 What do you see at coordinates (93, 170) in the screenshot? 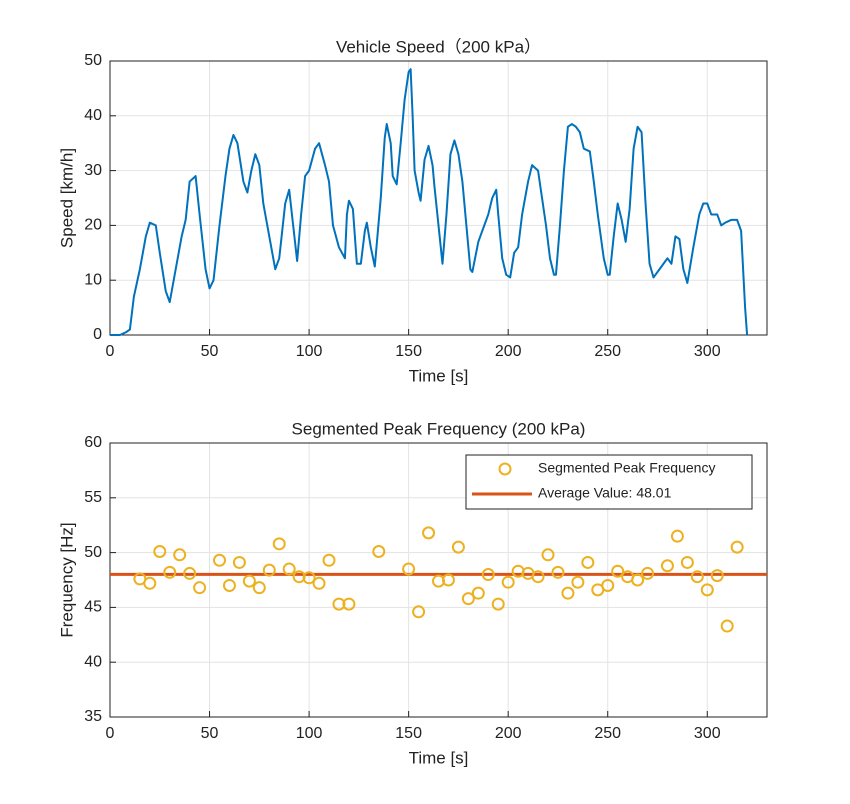
I see `y-tick-label: 30` at bounding box center [93, 170].